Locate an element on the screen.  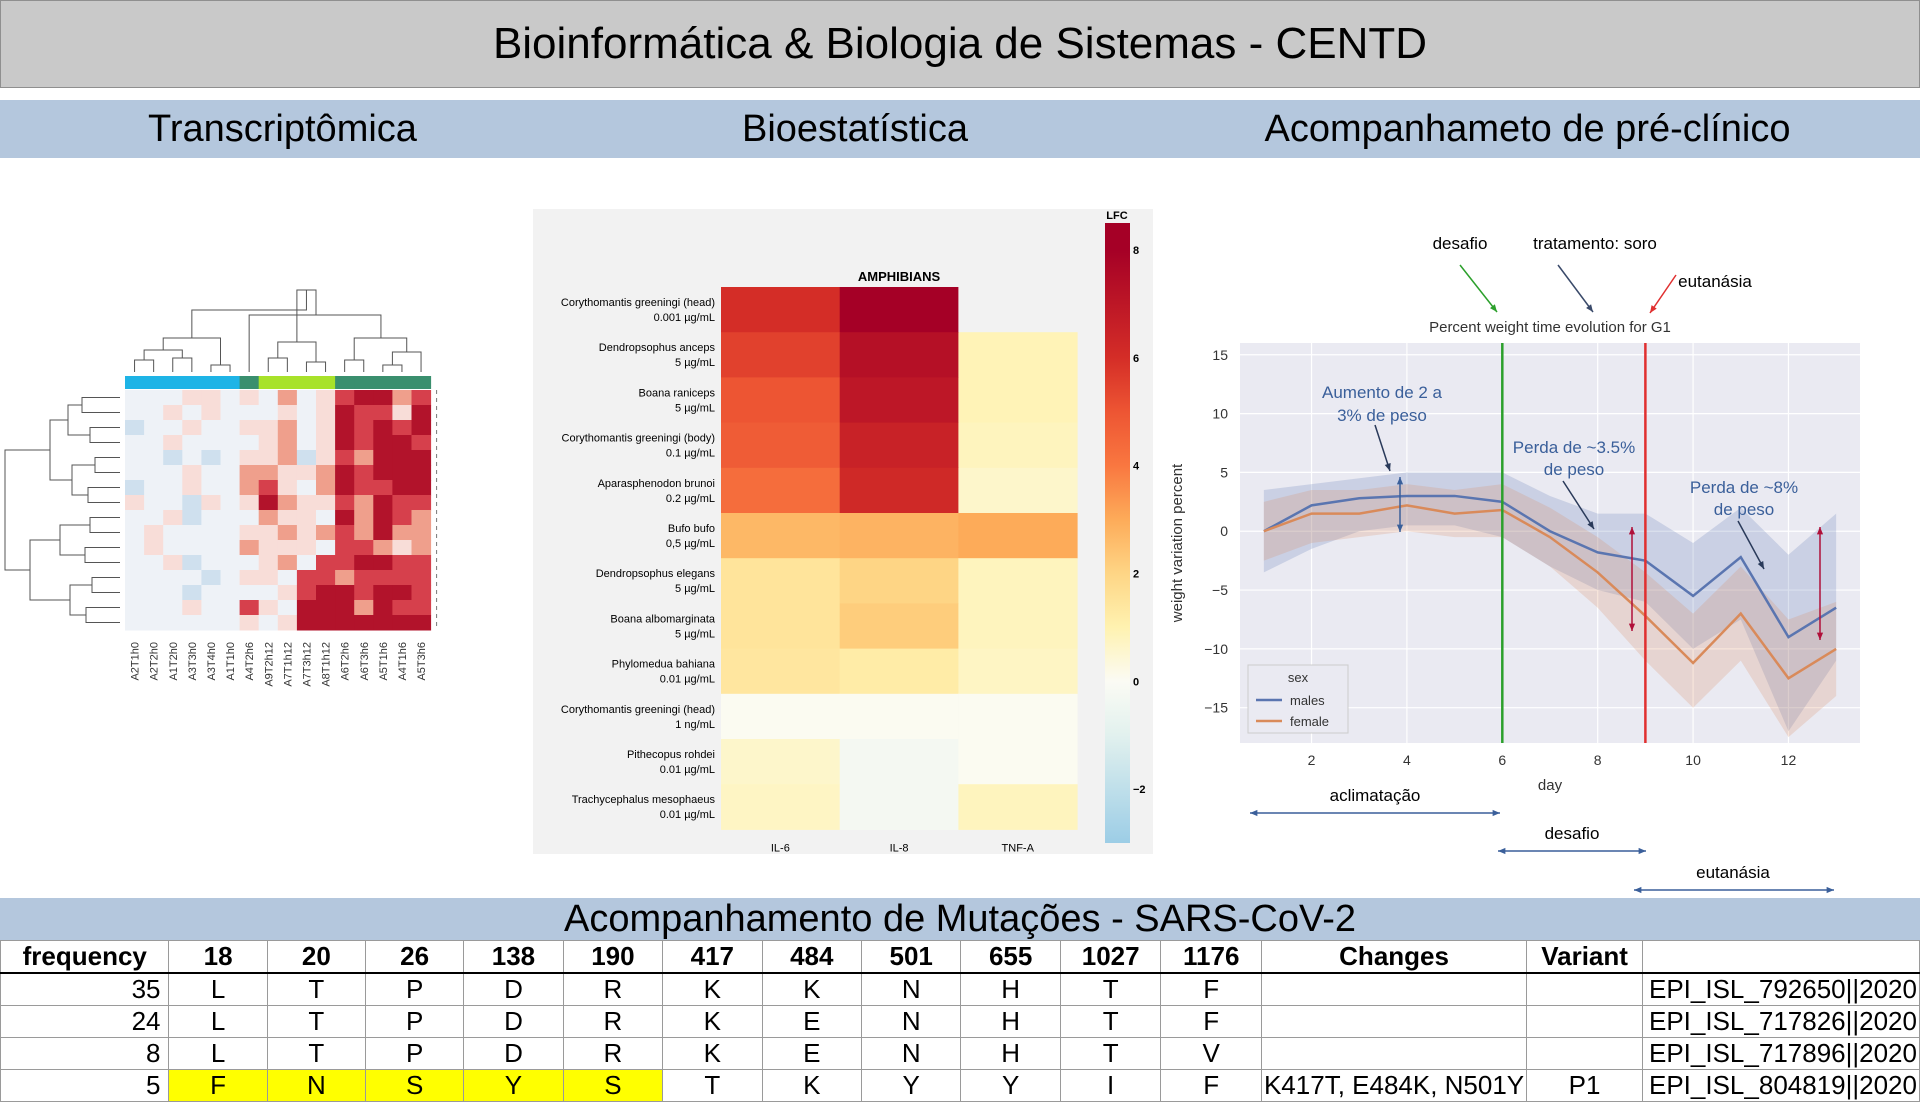
table-cell: T is located at coordinates (316, 1053).